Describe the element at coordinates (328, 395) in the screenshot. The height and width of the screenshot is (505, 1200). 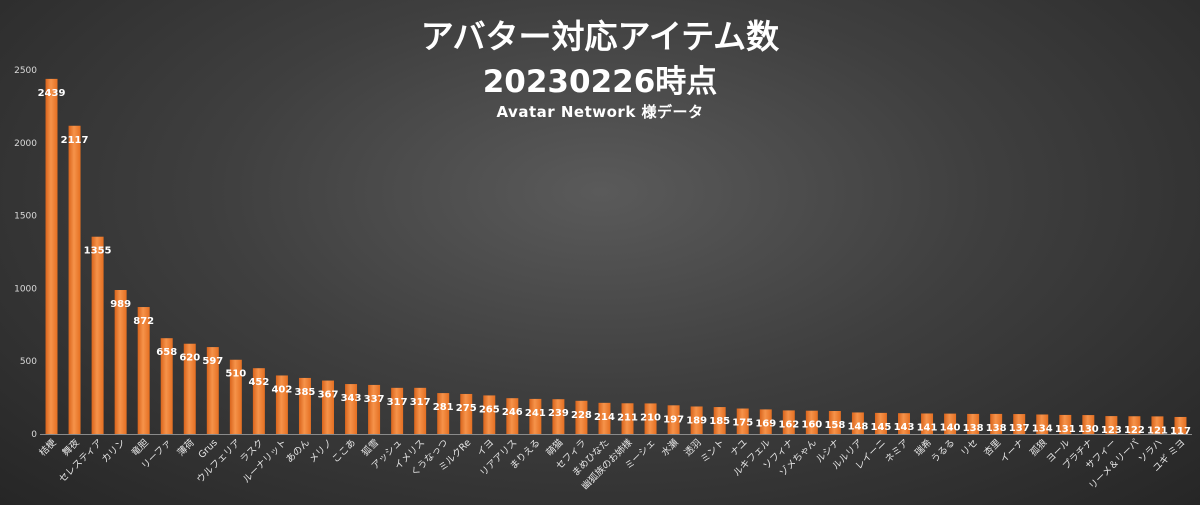
I see `data-label: 367` at that location.